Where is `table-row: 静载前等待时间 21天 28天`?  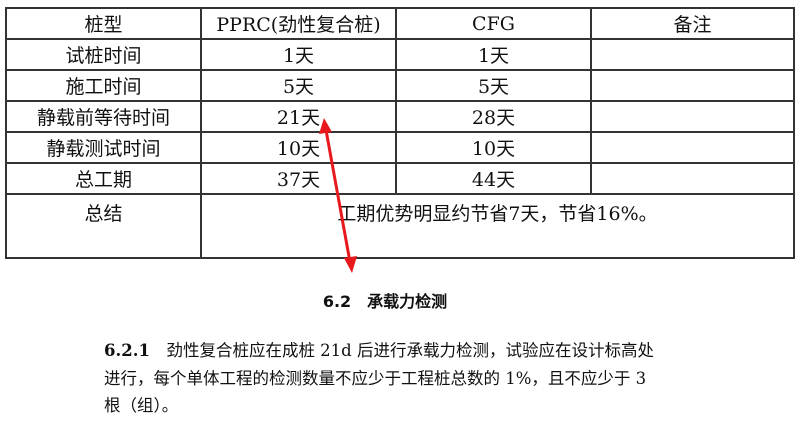
table-row: 静载前等待时间 21天 28天 is located at coordinates (400, 116).